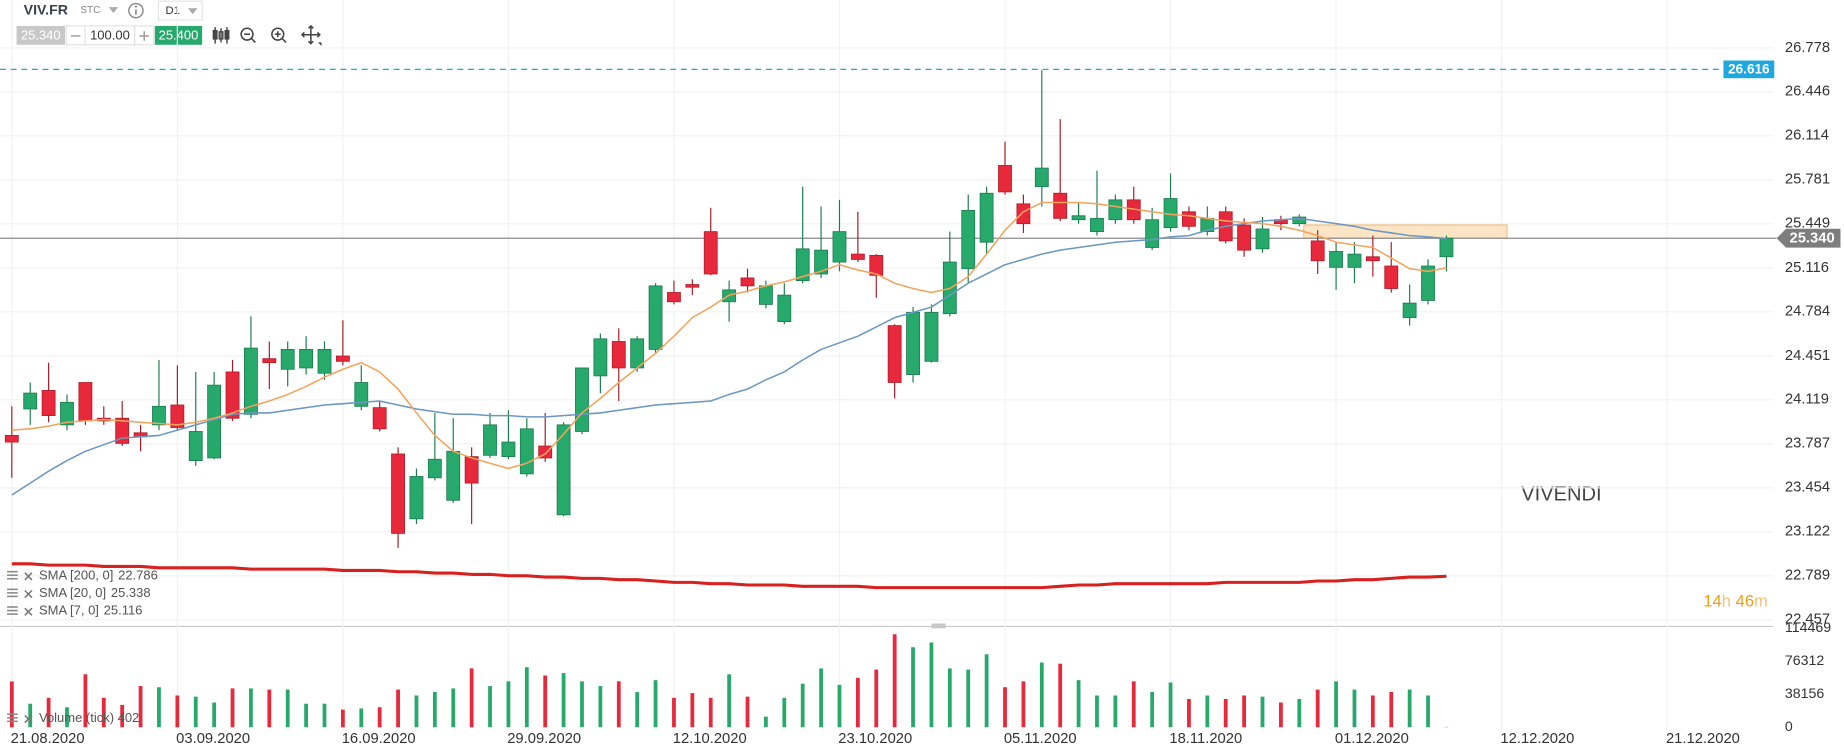  Describe the element at coordinates (76, 575) in the screenshot. I see `legend-name: SMA [200, 0]` at that location.